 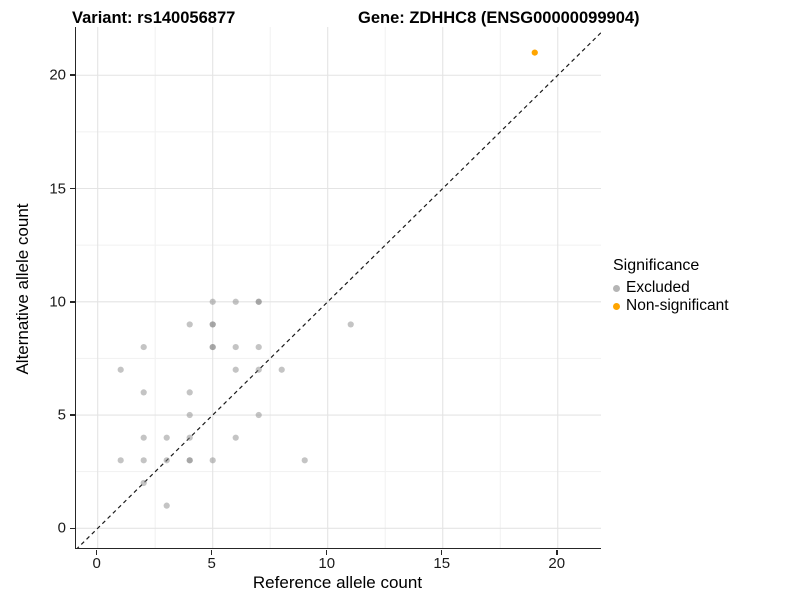 I want to click on legend-item-excluded: Excluded, so click(x=671, y=288).